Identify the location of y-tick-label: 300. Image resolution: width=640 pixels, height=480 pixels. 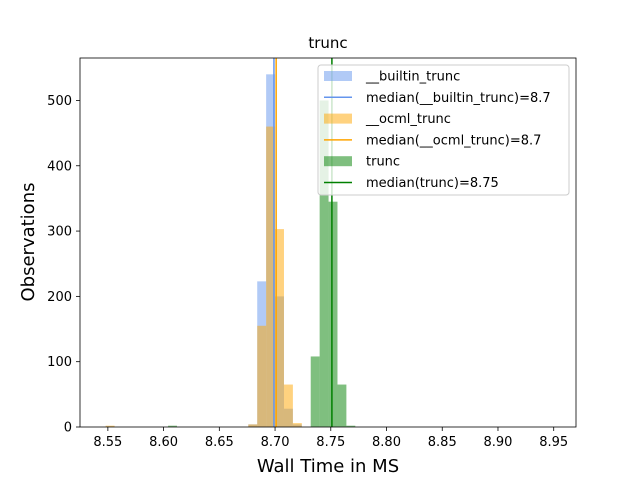
(59, 232).